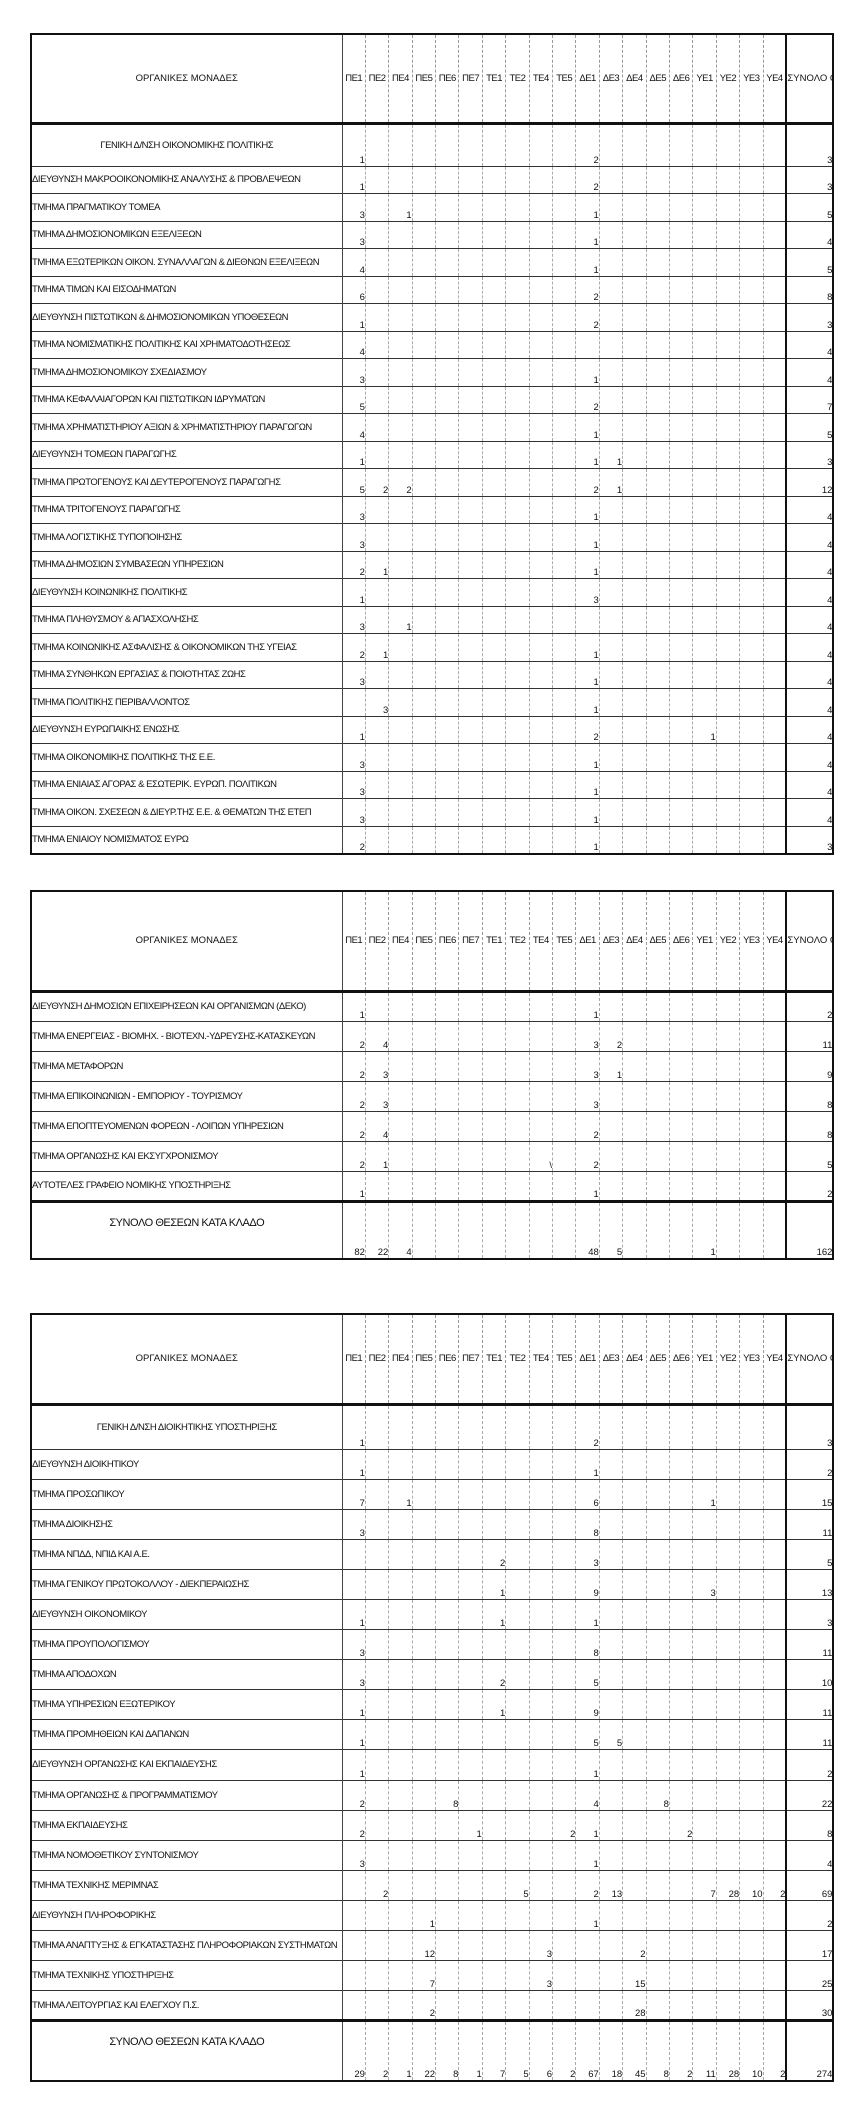 This screenshot has height=2128, width=858. I want to click on column-header: ΠΕ1, so click(353, 79).